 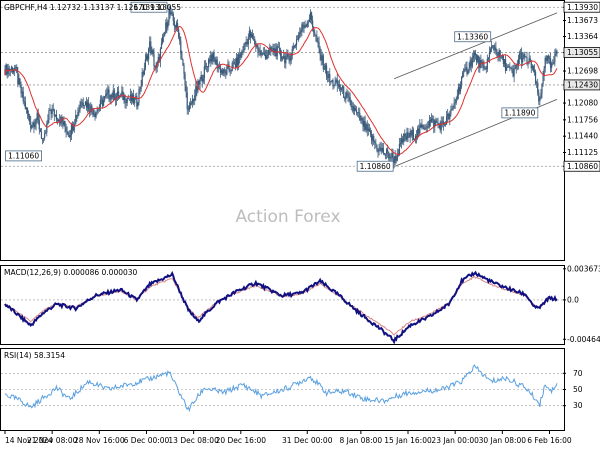 What do you see at coordinates (149, 7) in the screenshot?
I see `annotation-box` at bounding box center [149, 7].